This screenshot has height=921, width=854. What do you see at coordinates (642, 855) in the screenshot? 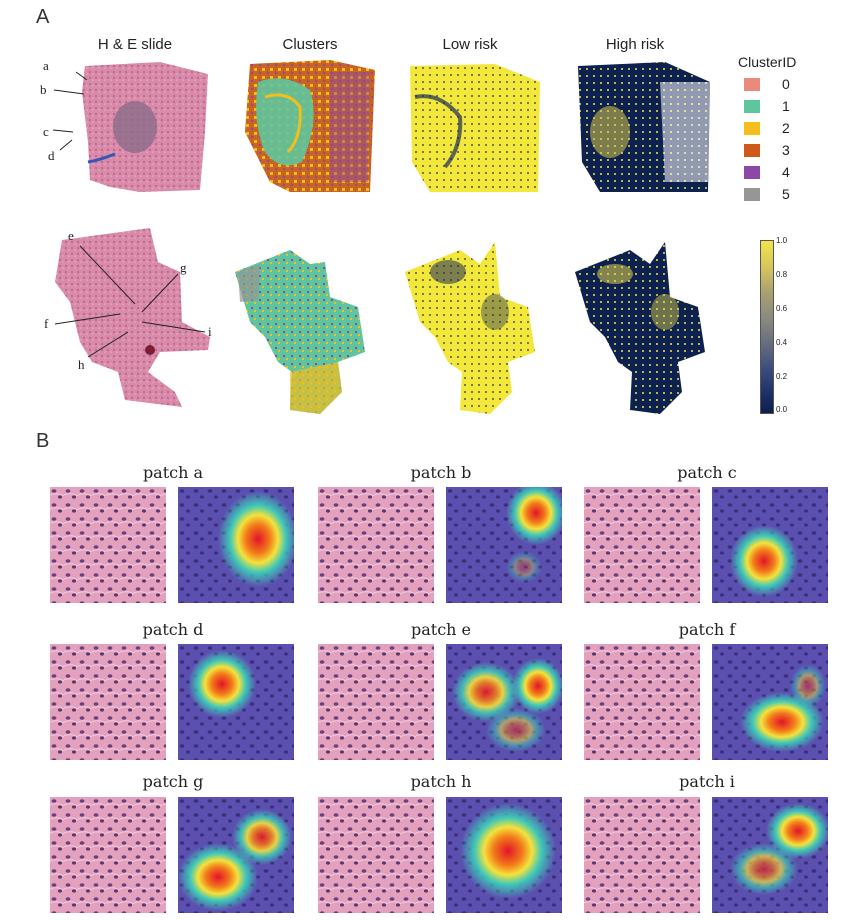
I see `patch-i-he` at bounding box center [642, 855].